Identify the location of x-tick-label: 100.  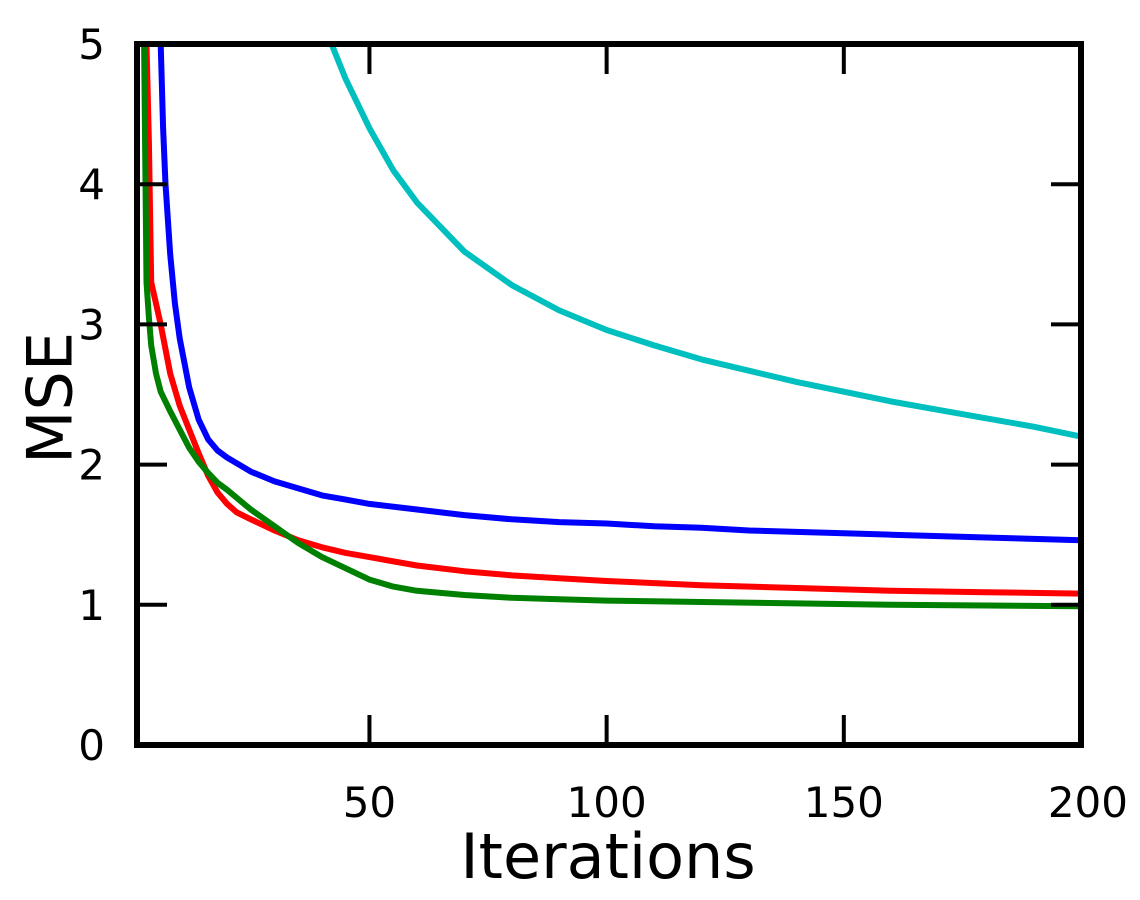
(607, 802).